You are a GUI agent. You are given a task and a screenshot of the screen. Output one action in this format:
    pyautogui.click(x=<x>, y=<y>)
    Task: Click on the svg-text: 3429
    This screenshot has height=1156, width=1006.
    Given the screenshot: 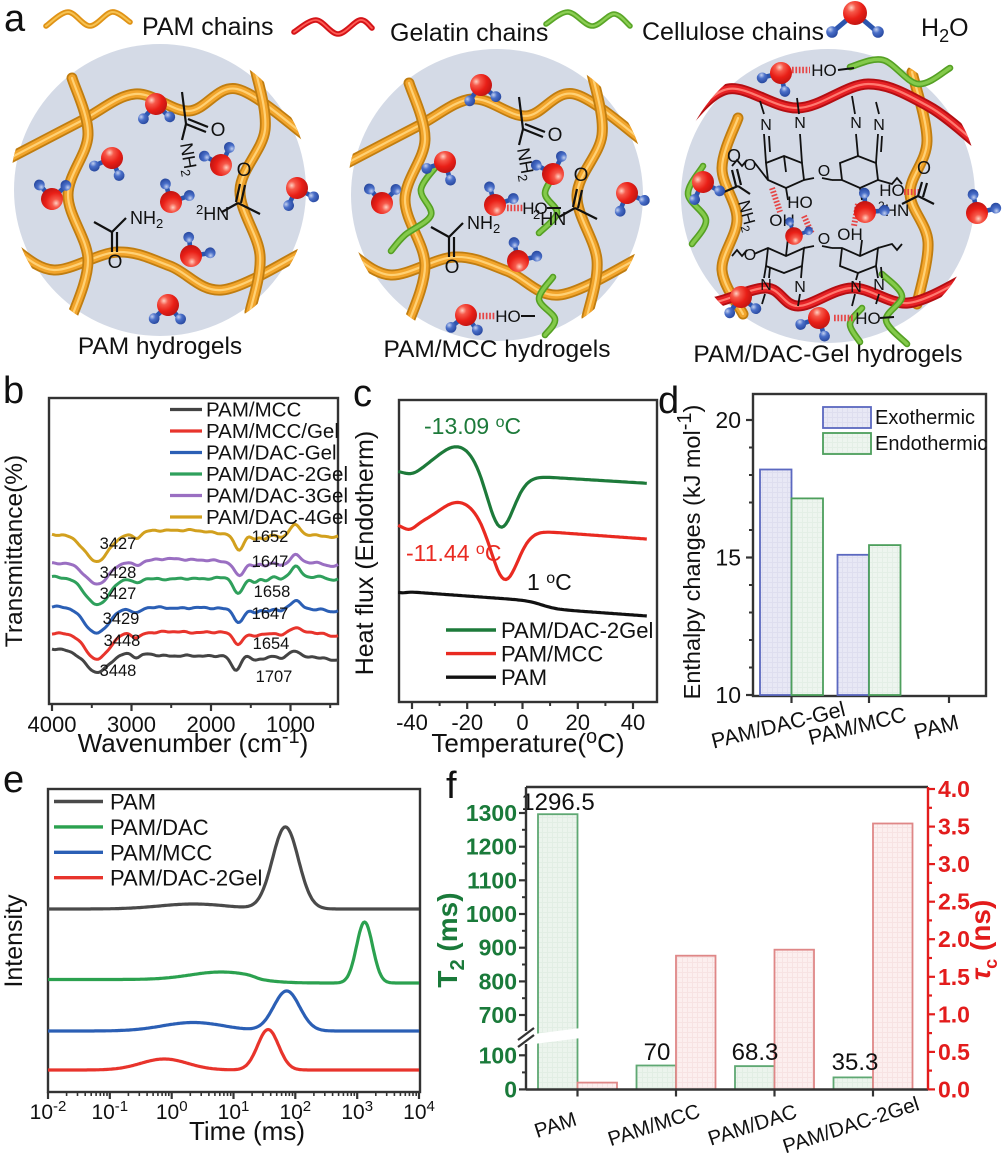 What is the action you would take?
    pyautogui.click(x=121, y=619)
    